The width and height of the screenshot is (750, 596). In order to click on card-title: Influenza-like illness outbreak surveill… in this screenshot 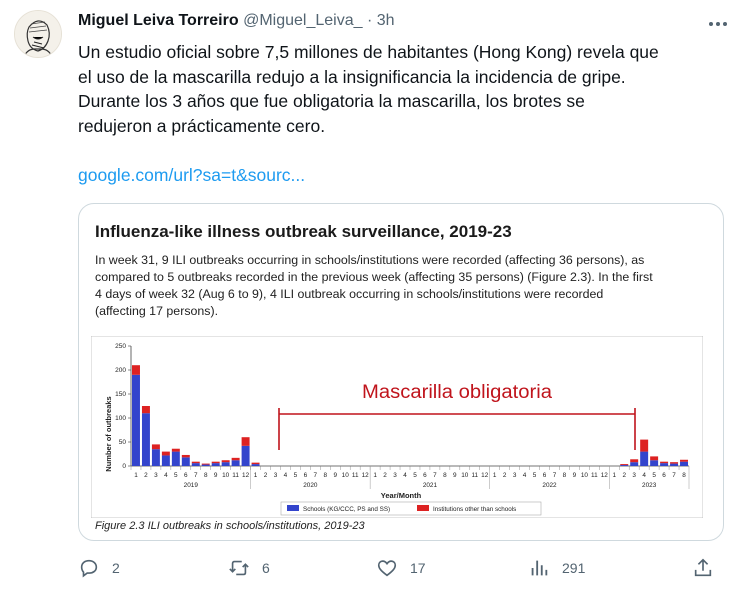, I will do `click(303, 231)`.